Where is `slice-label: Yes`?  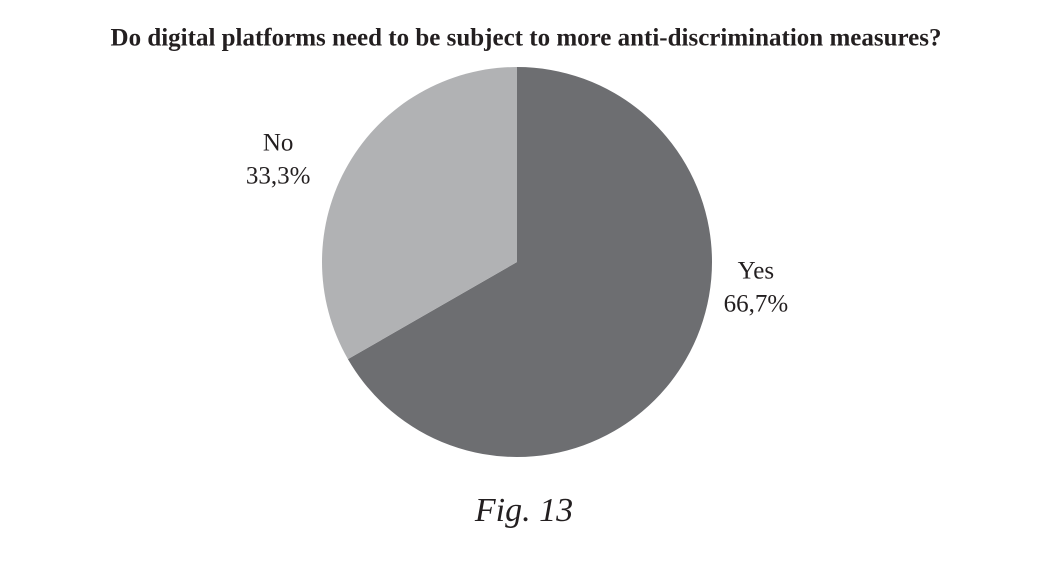
slice-label: Yes is located at coordinates (756, 271).